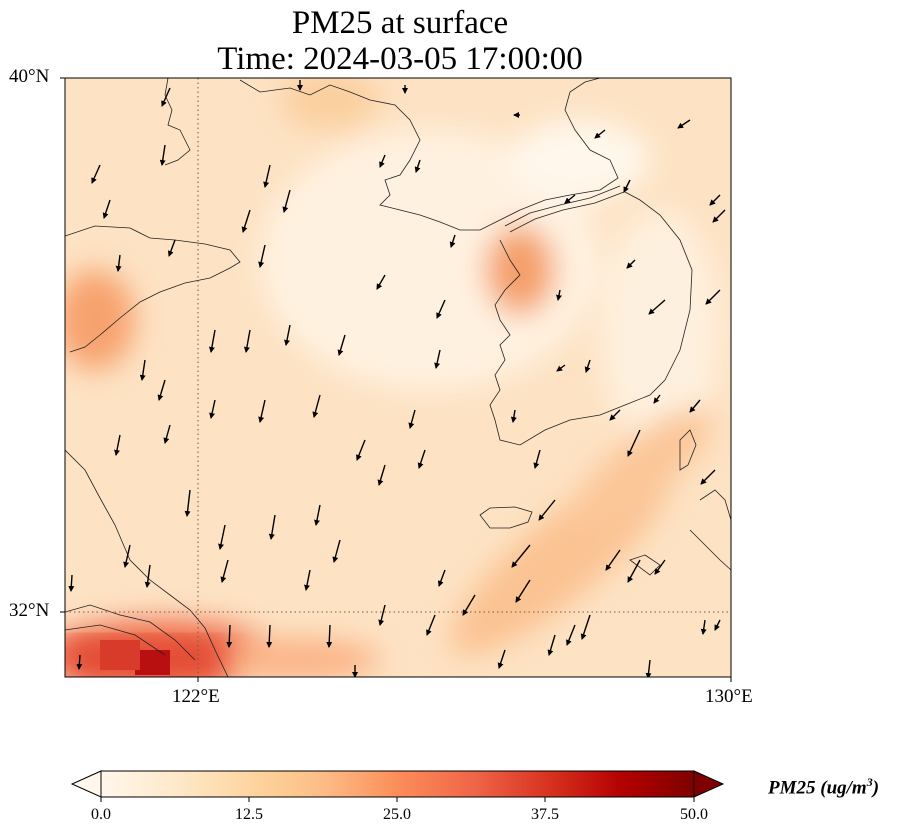 The width and height of the screenshot is (905, 836). What do you see at coordinates (400, 23) in the screenshot?
I see `map-title-line-1: PM25 at surface` at bounding box center [400, 23].